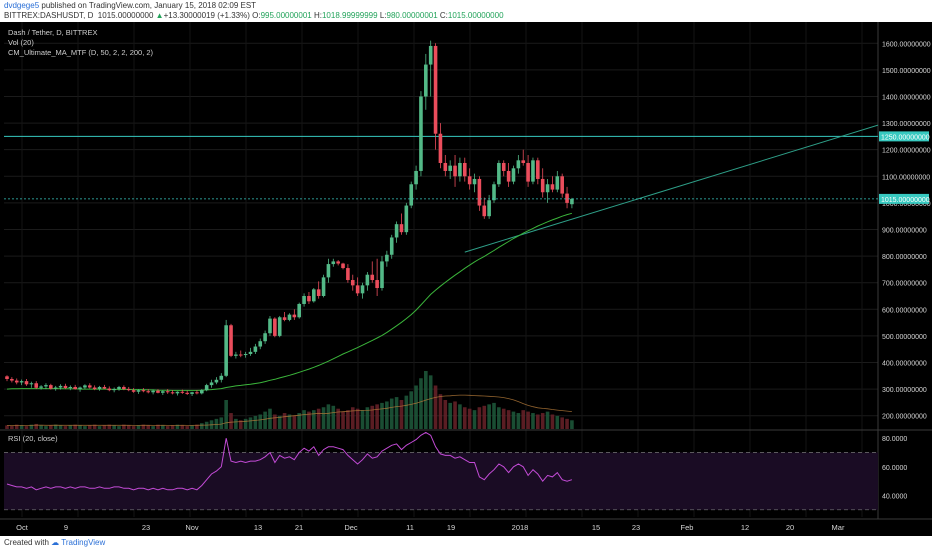 The width and height of the screenshot is (932, 550). I want to click on x-tick-label: 12, so click(745, 527).